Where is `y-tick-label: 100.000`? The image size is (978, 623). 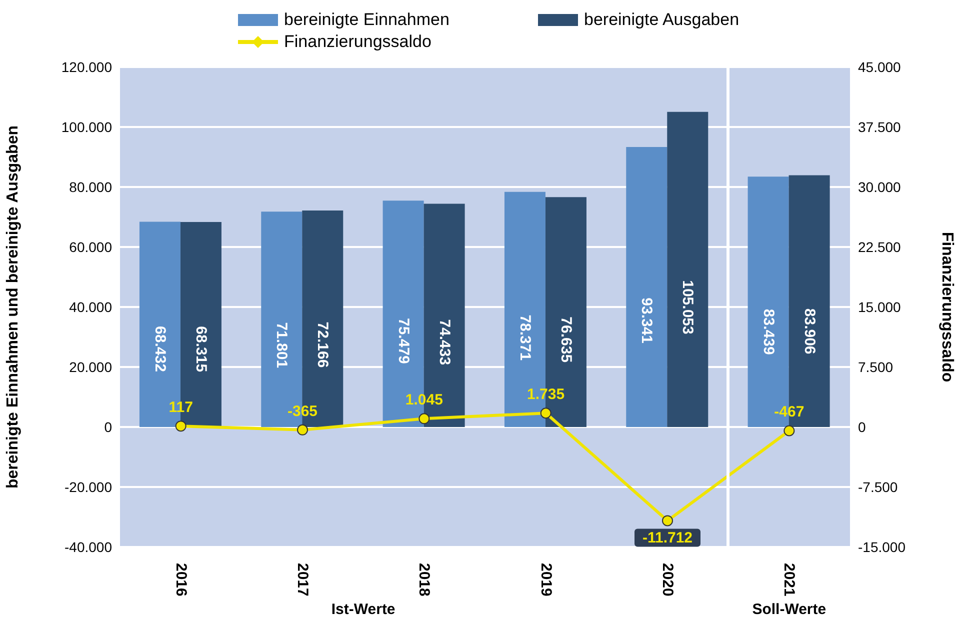 y-tick-label: 100.000 is located at coordinates (86, 126).